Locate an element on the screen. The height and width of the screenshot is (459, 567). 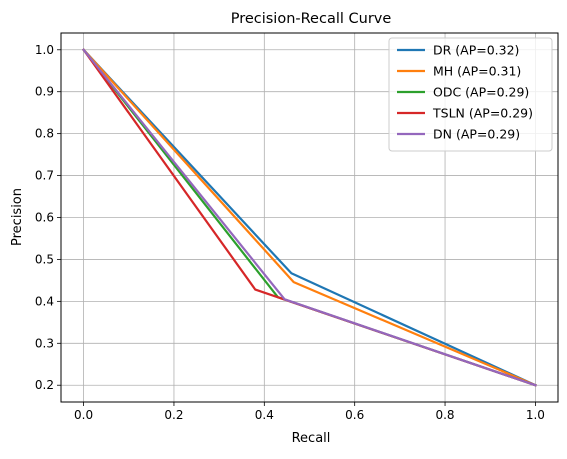
y-tick-label: 0.2 is located at coordinates (44, 385).